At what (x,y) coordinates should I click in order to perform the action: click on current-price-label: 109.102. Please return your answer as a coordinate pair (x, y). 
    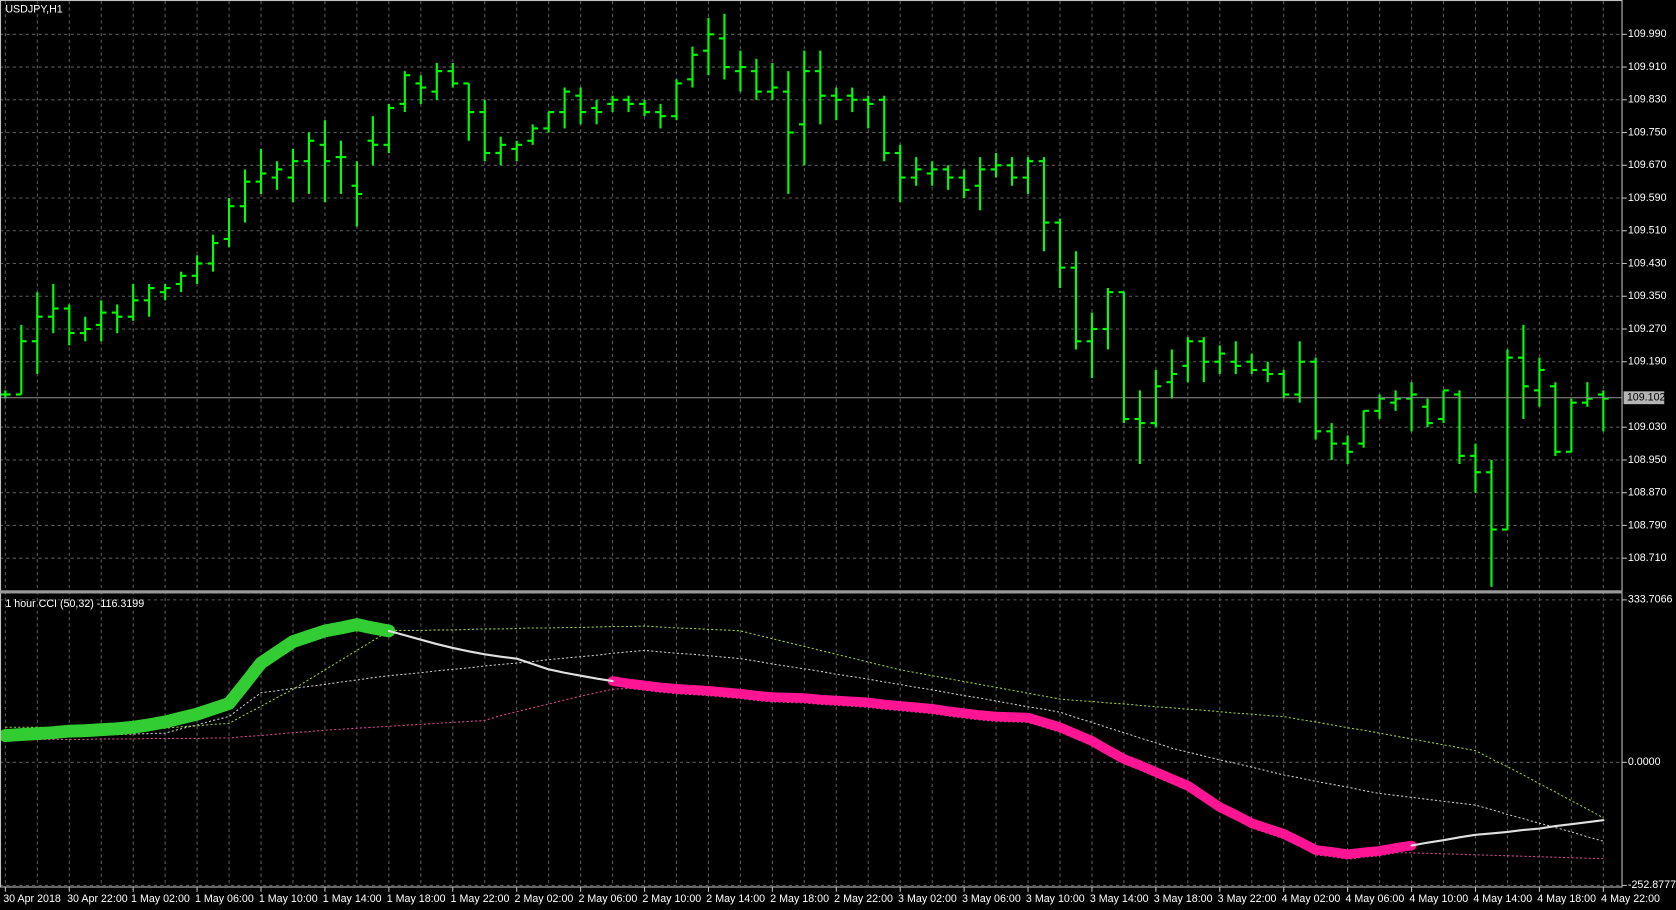
    Looking at the image, I should click on (1646, 398).